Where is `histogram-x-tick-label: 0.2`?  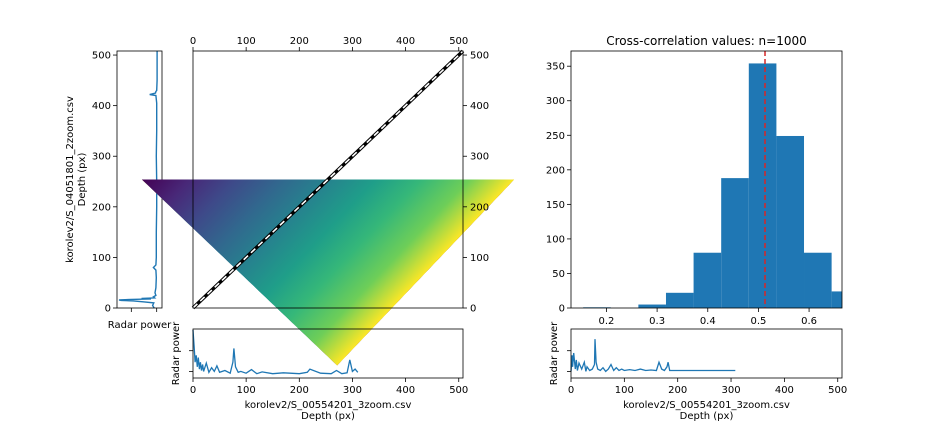 histogram-x-tick-label: 0.2 is located at coordinates (607, 321).